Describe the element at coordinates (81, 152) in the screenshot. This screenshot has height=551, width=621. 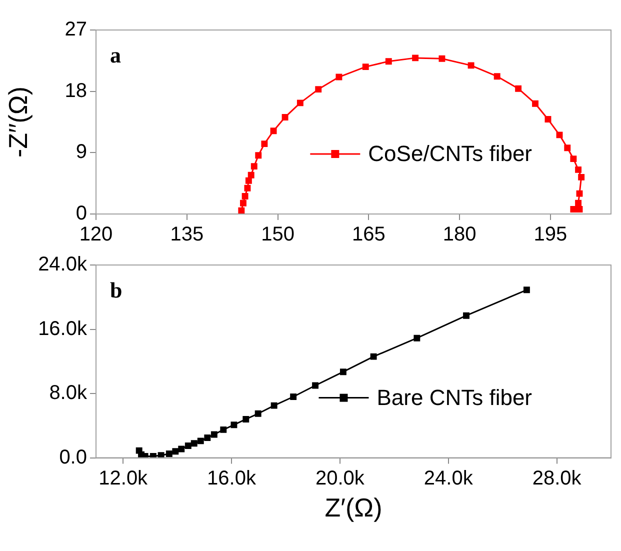
I see `y-tick-label: 9` at that location.